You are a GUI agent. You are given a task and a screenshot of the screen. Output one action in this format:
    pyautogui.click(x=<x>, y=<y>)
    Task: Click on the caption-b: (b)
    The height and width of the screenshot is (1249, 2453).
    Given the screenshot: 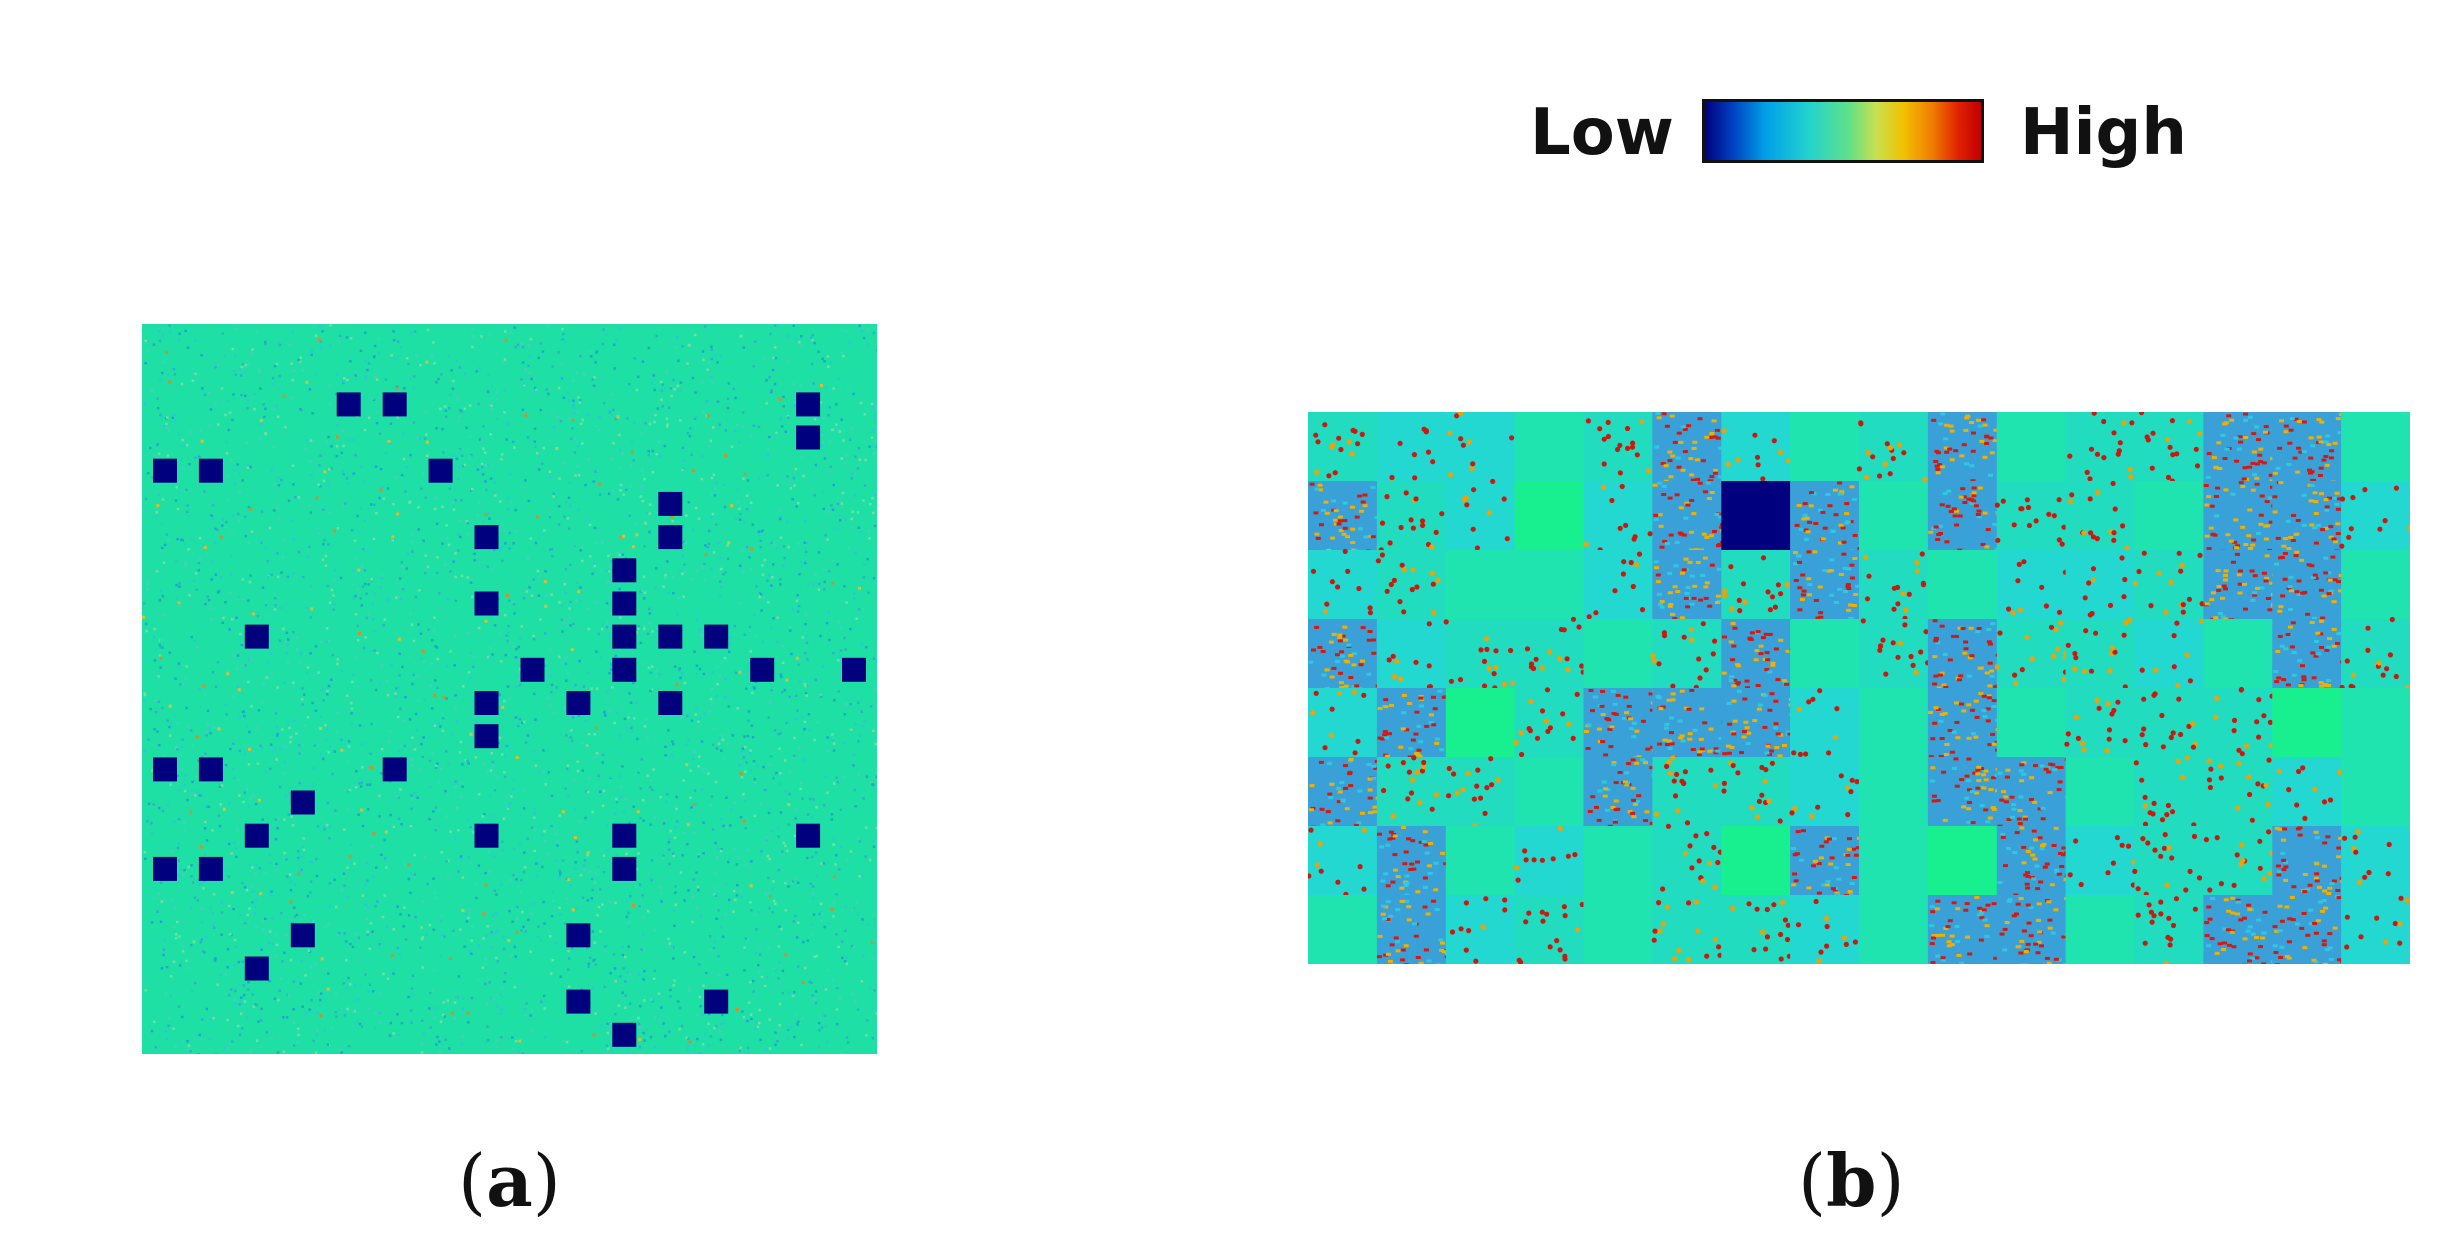 What is the action you would take?
    pyautogui.click(x=1851, y=1181)
    